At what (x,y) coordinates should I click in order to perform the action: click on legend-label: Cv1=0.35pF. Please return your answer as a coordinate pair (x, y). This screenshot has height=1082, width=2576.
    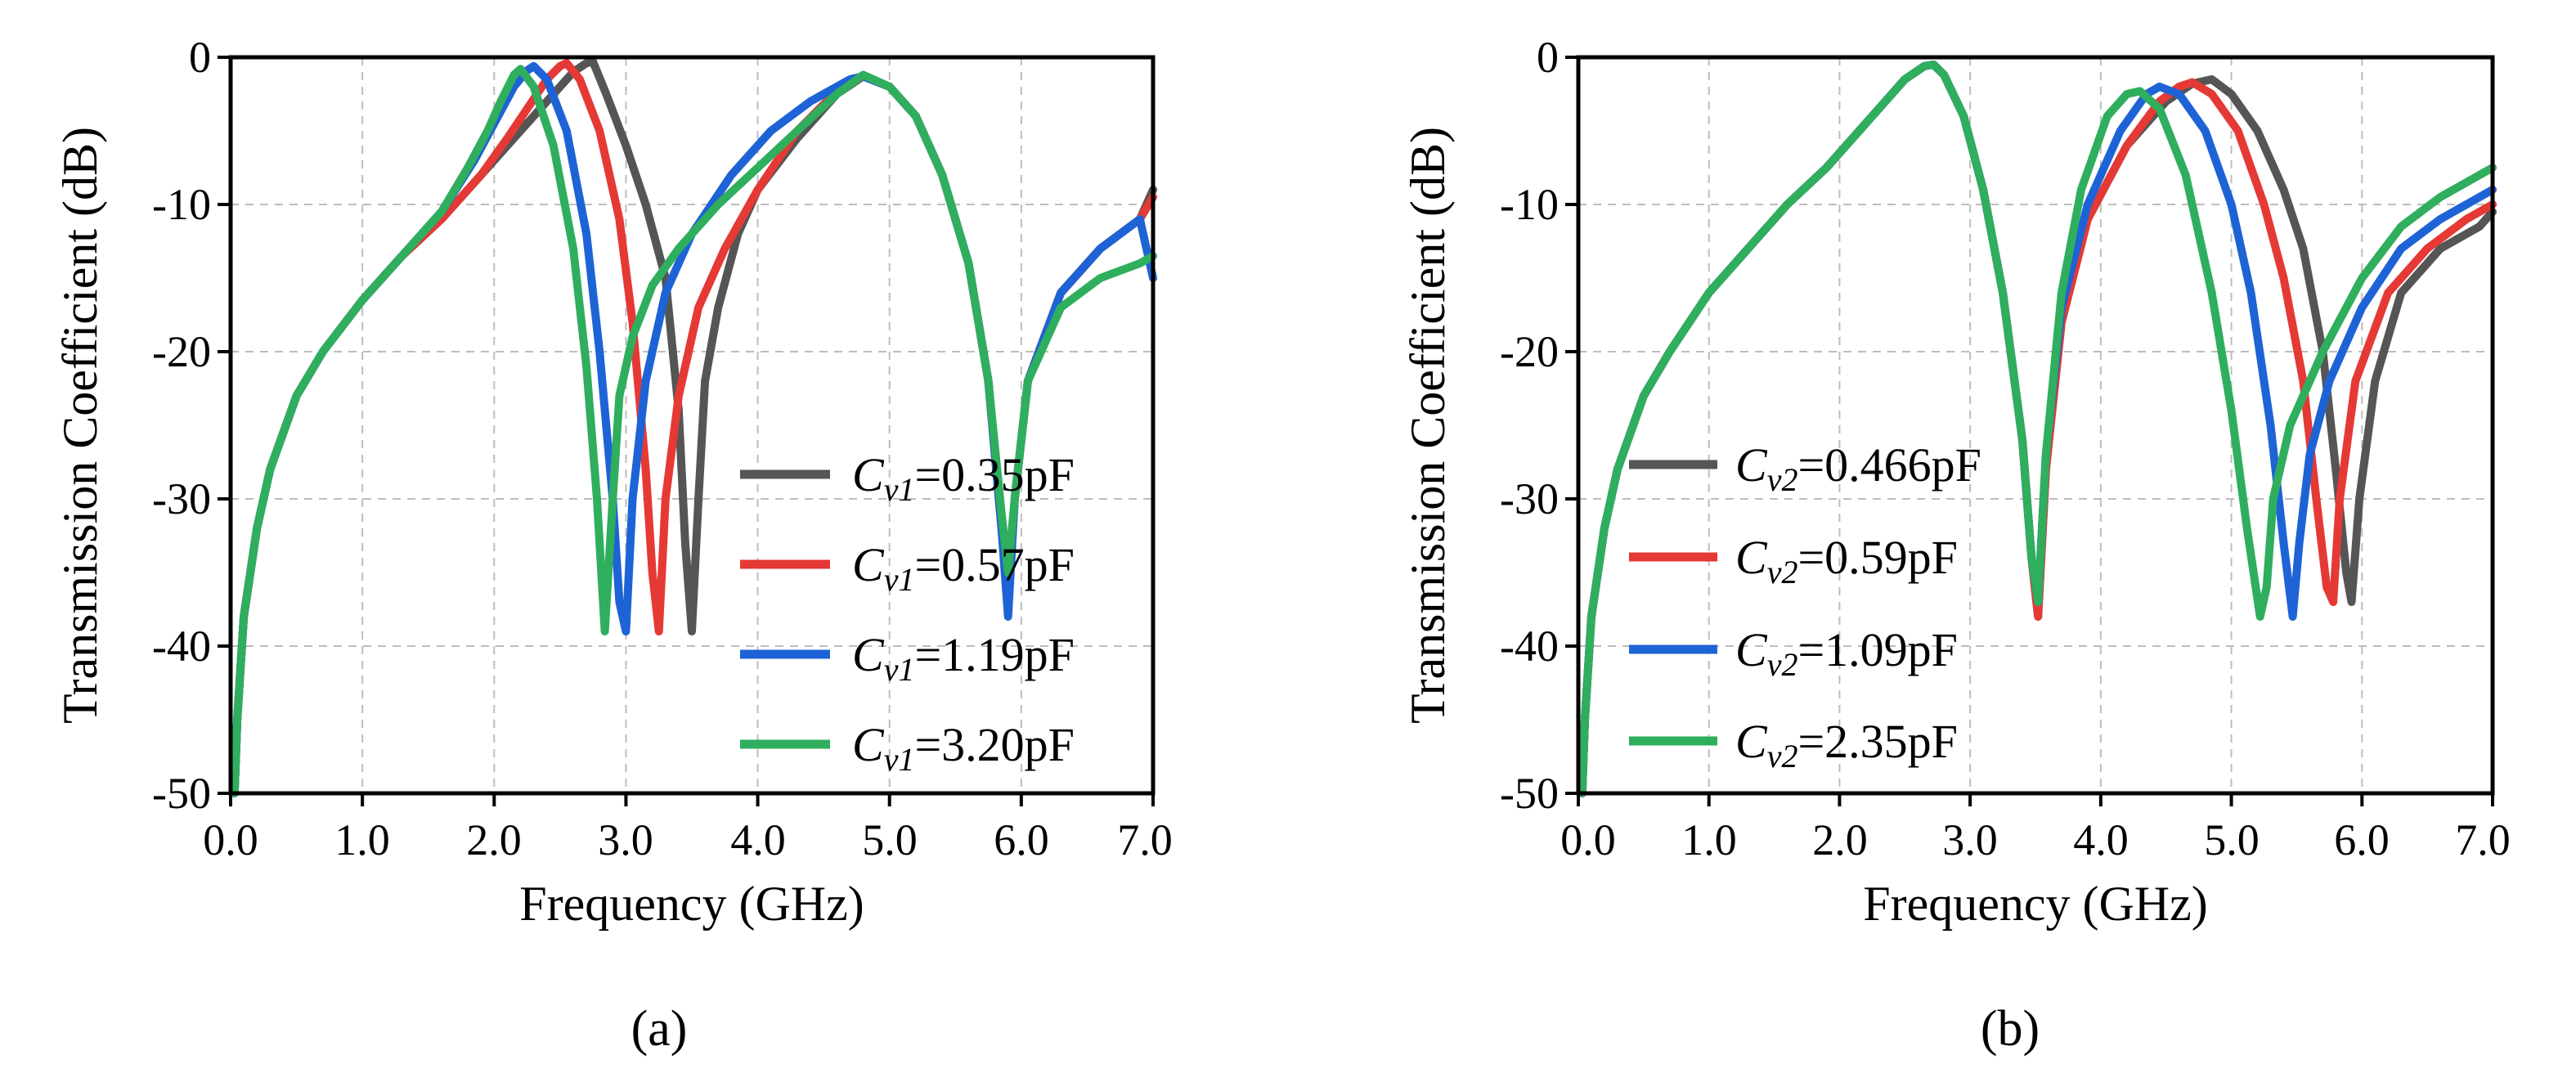
    Looking at the image, I should click on (964, 478).